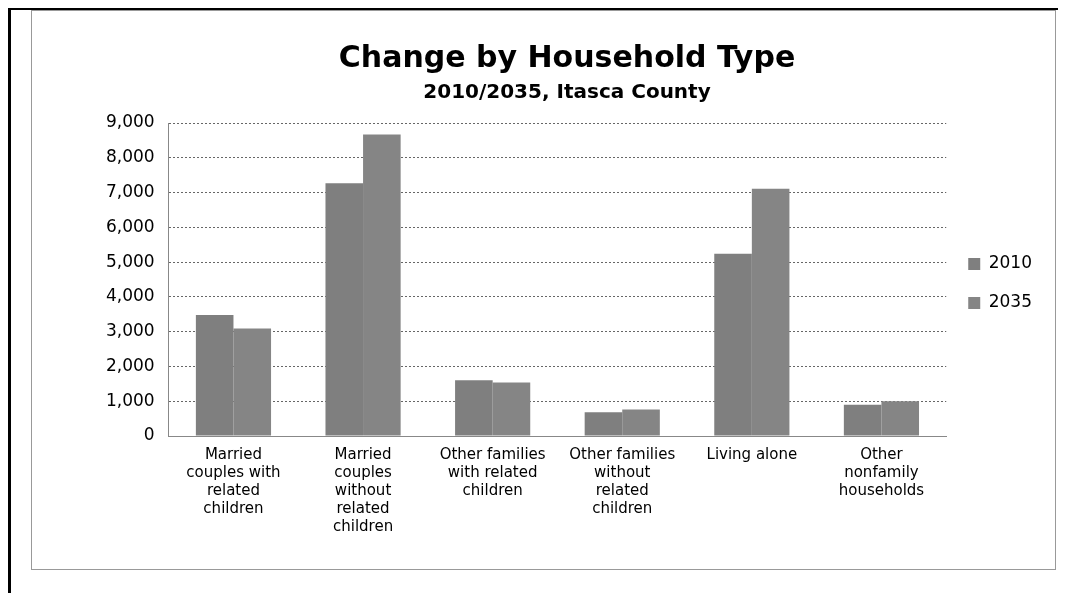  Describe the element at coordinates (130, 399) in the screenshot. I see `y-tick-label: 1,000` at that location.